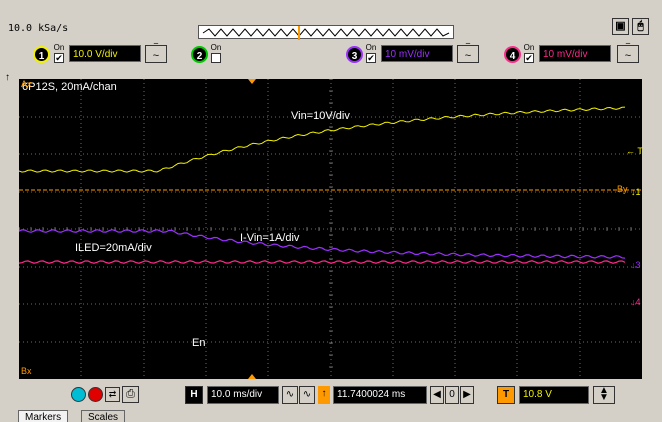  What do you see at coordinates (216, 53) in the screenshot?
I see `channel-2-on-checkbox: On` at bounding box center [216, 53].